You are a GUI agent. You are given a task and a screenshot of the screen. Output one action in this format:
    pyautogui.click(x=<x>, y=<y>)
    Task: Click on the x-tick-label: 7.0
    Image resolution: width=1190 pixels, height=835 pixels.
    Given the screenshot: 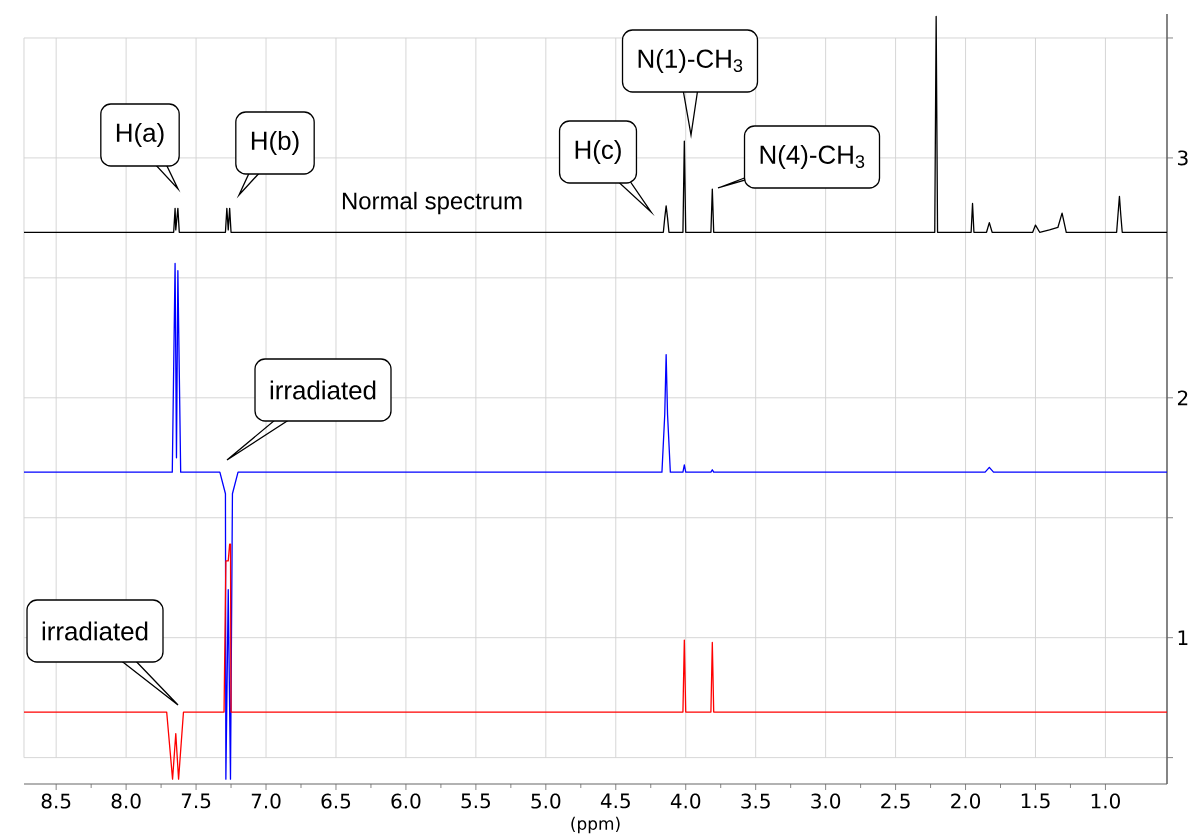 What is the action you would take?
    pyautogui.click(x=266, y=801)
    